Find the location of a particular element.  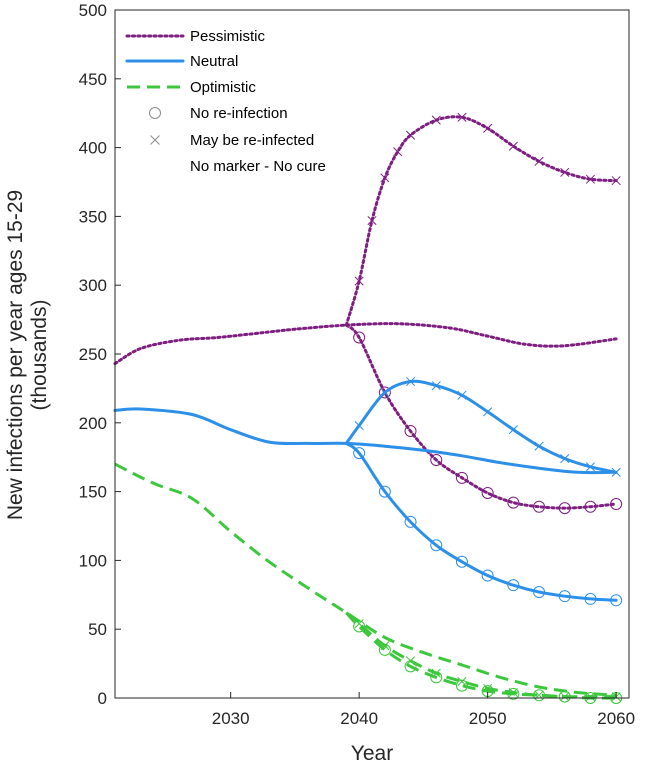

series-pessimistic-no-re-infection is located at coordinates (483, 419).